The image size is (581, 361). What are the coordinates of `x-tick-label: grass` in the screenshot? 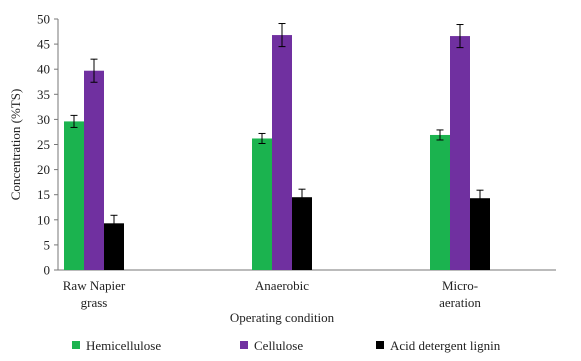 It's located at (94, 302).